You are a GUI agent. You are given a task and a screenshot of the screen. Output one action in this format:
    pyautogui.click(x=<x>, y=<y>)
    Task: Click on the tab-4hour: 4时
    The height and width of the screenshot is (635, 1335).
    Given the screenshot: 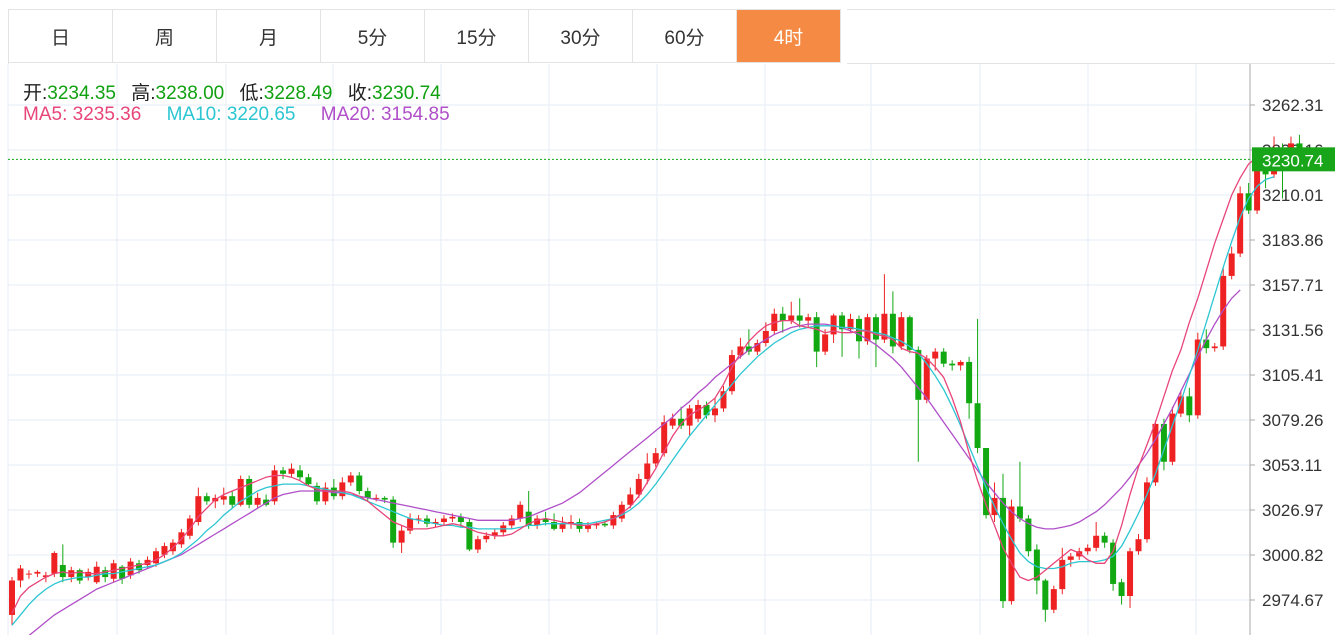 What is the action you would take?
    pyautogui.click(x=789, y=36)
    